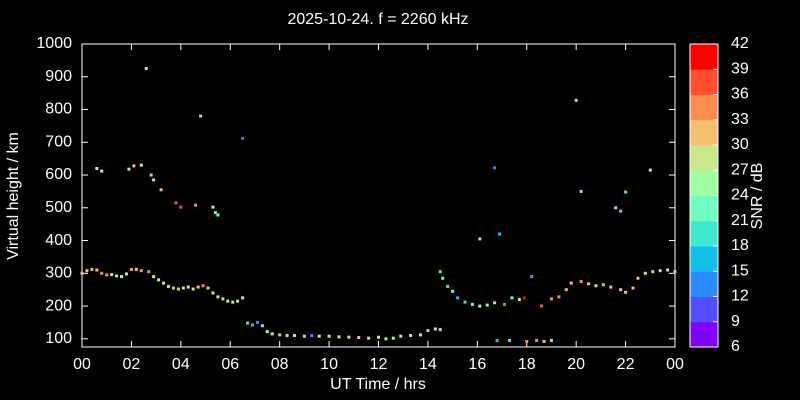 The height and width of the screenshot is (400, 800). I want to click on colorbar-tick-label: 27, so click(740, 169).